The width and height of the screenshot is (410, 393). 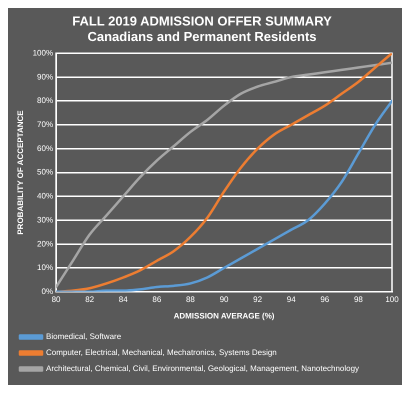 I want to click on x-tick-label: 96, so click(x=325, y=299).